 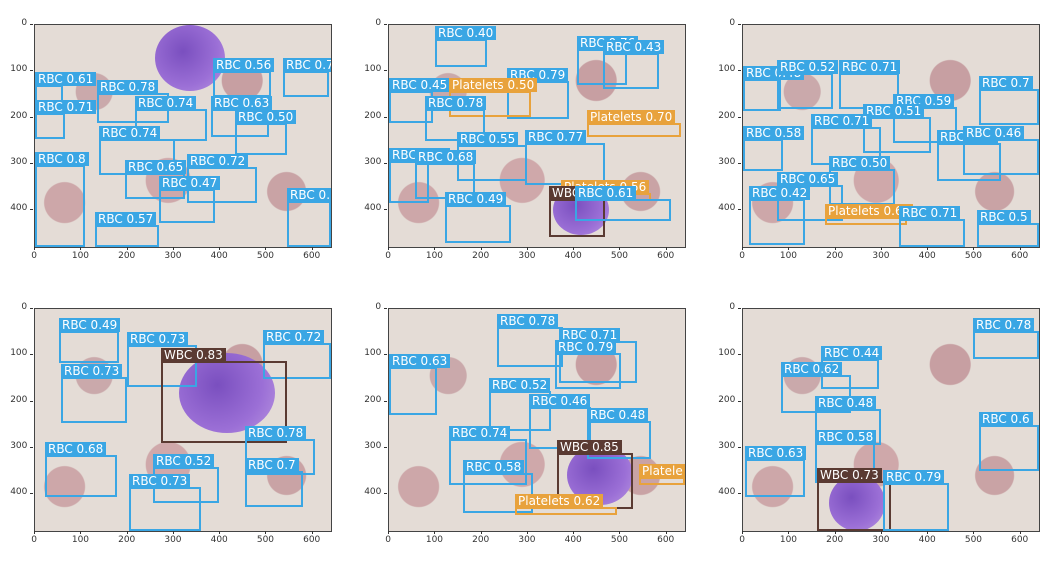 I want to click on platelet-detection-box: Platelets 0.65, so click(x=869, y=214).